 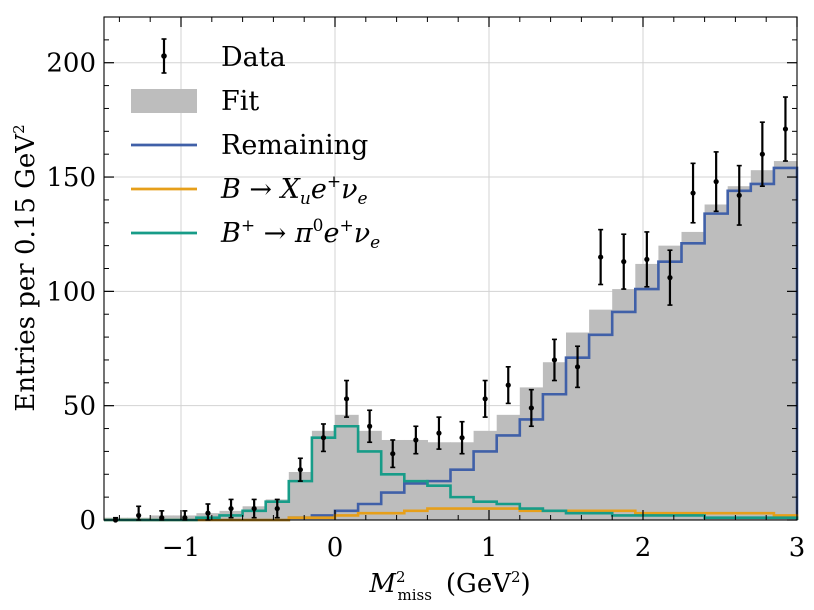 I want to click on y-tick-label: 200, so click(x=71, y=64).